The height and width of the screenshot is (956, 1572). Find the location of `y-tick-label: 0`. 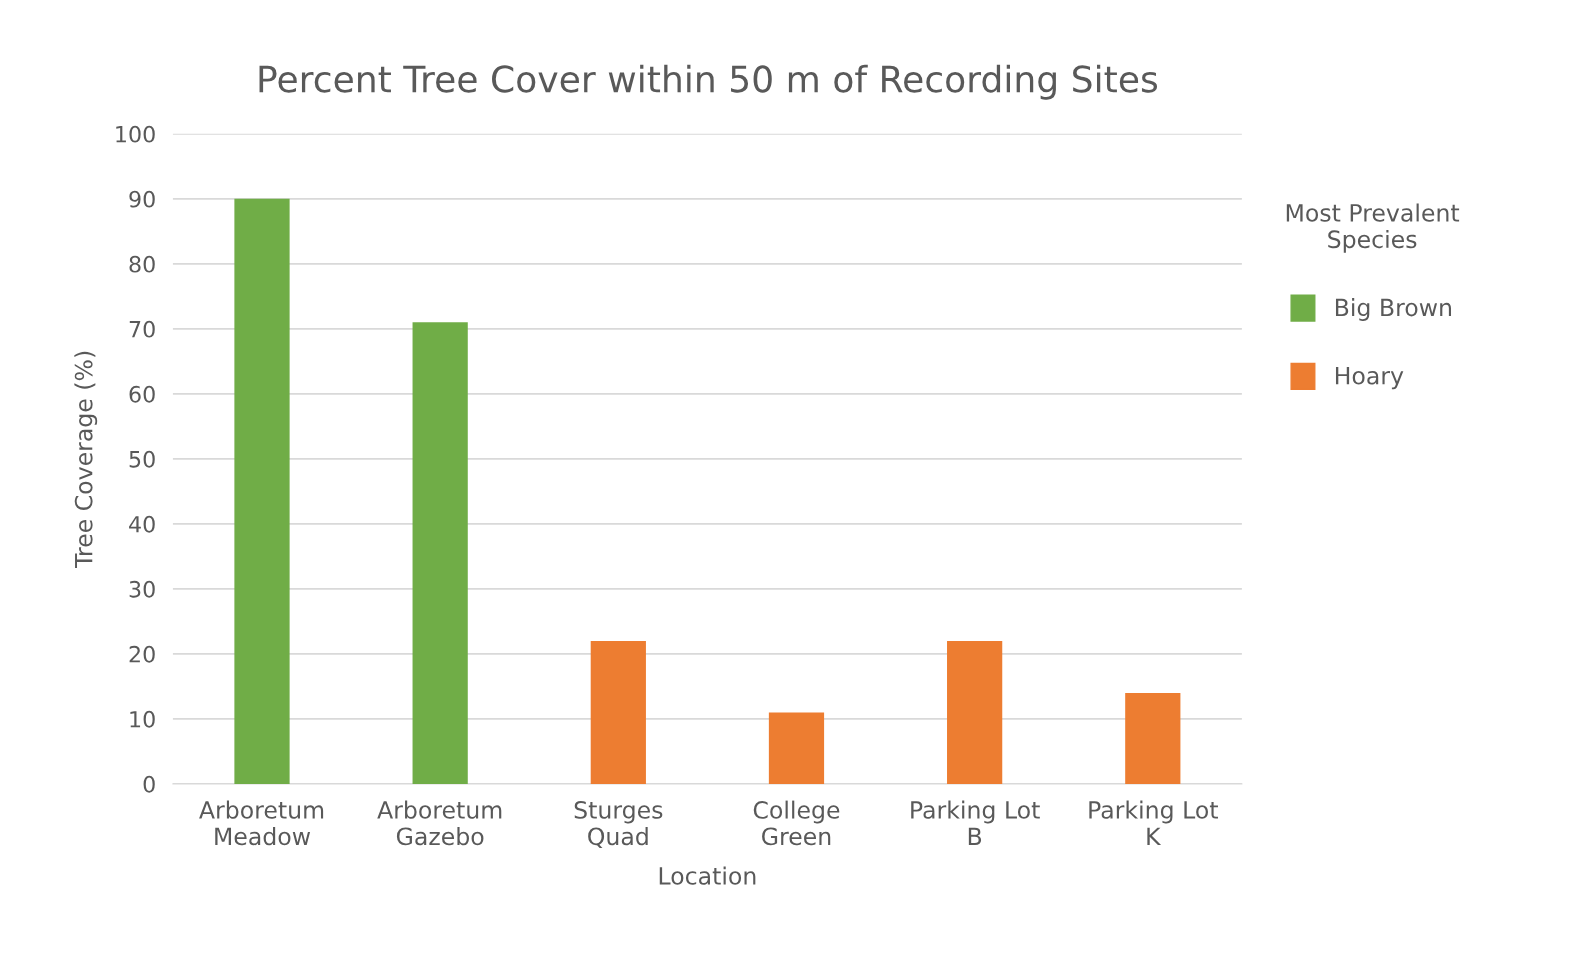

y-tick-label: 0 is located at coordinates (149, 784).